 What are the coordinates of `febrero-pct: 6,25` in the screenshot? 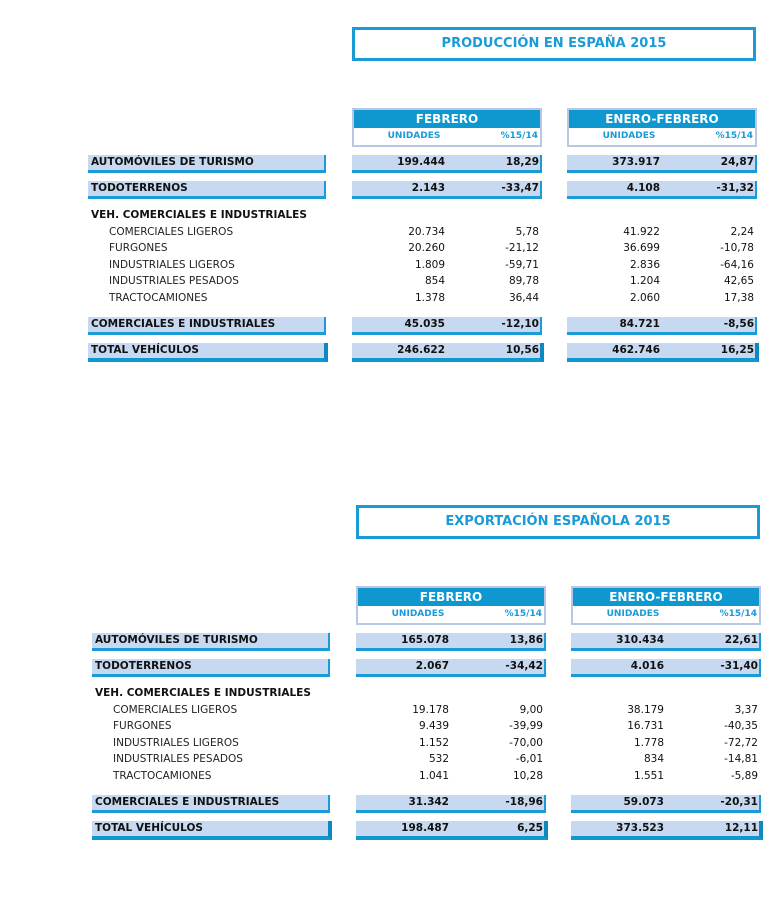 It's located at (530, 828).